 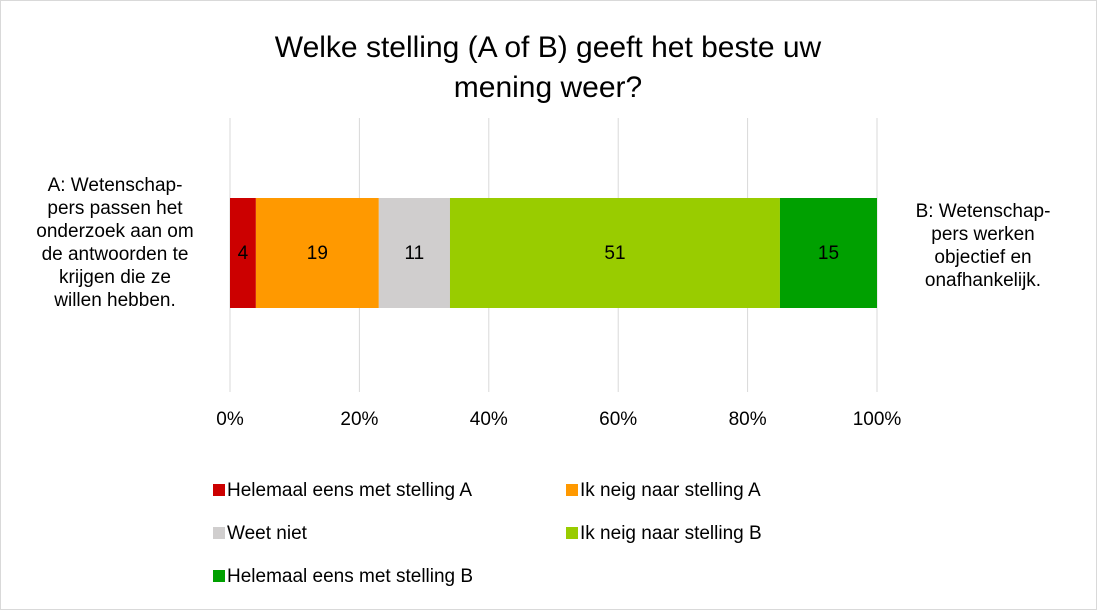 I want to click on x-tick-label: 0%, so click(x=230, y=419).